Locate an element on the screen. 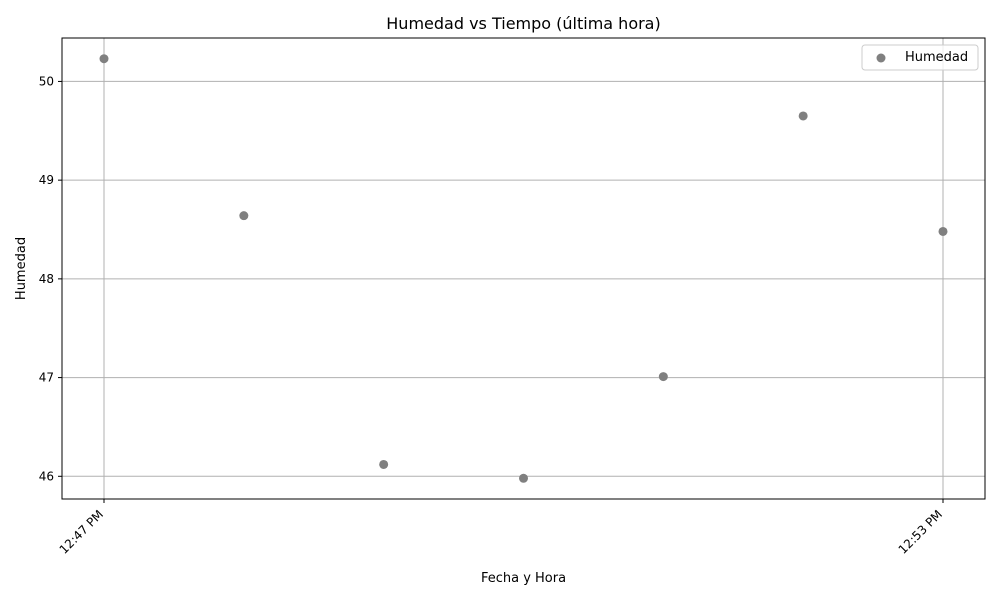  legend-label: Humedad is located at coordinates (936, 57).